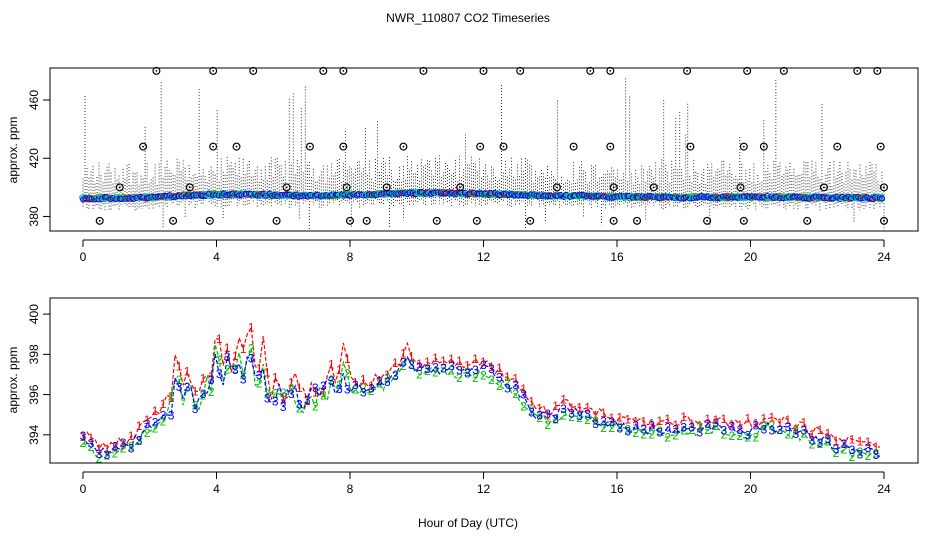 Image resolution: width=936 pixels, height=540 pixels. I want to click on top-x-tick-label: 0, so click(83, 257).